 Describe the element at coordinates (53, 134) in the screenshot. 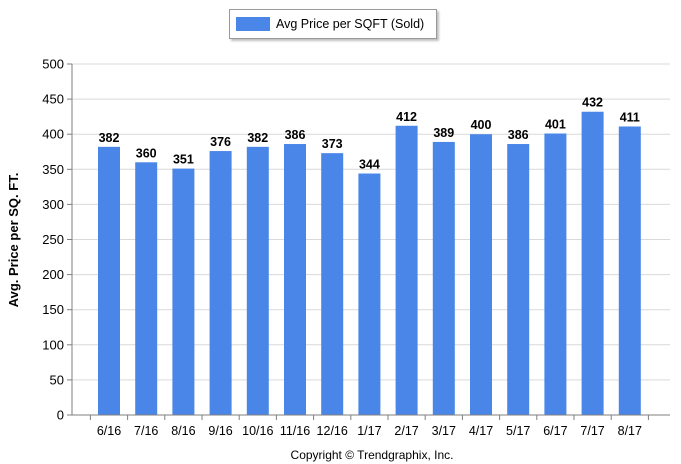

I see `y-tick-label: 400` at that location.